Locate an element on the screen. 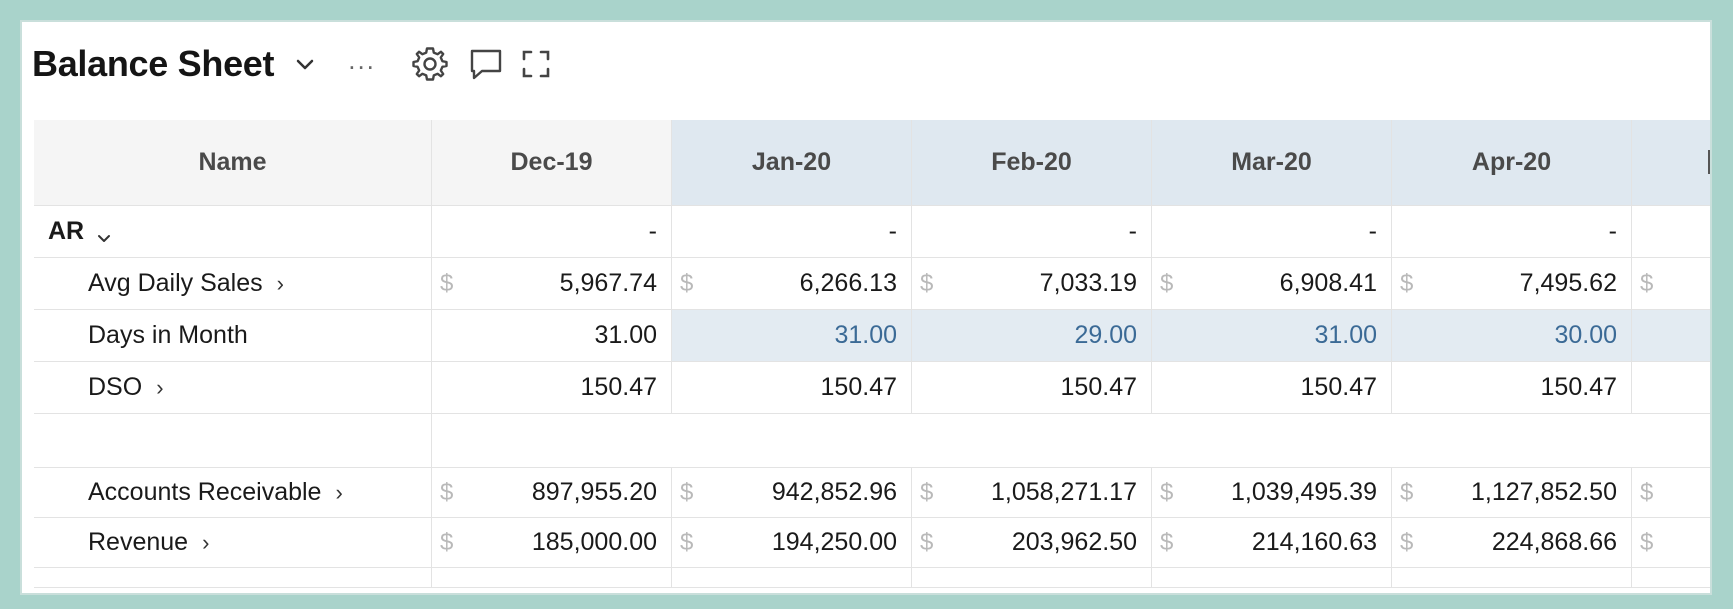 Image resolution: width=1733 pixels, height=609 pixels. value-cell: 31.00 is located at coordinates (552, 335).